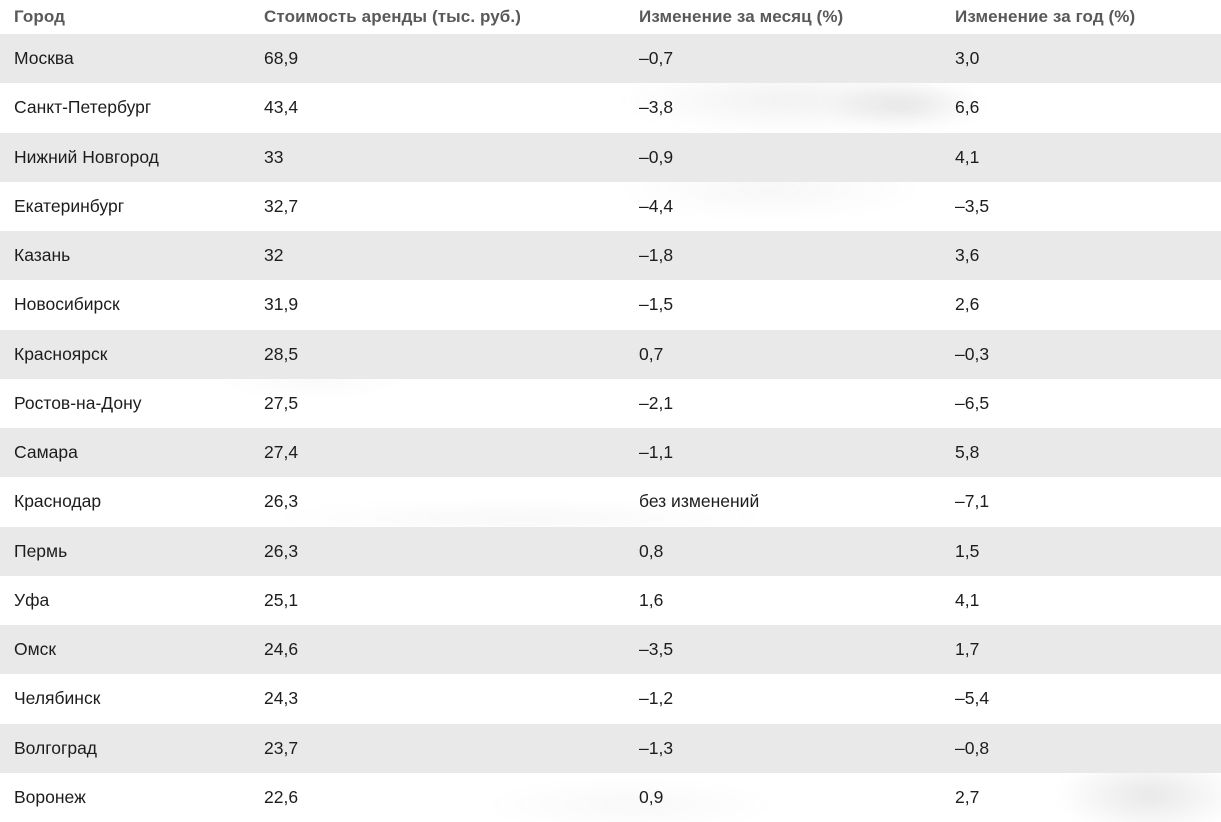 Image resolution: width=1221 pixels, height=822 pixels. I want to click on year-change-cell: 2,7, so click(967, 796).